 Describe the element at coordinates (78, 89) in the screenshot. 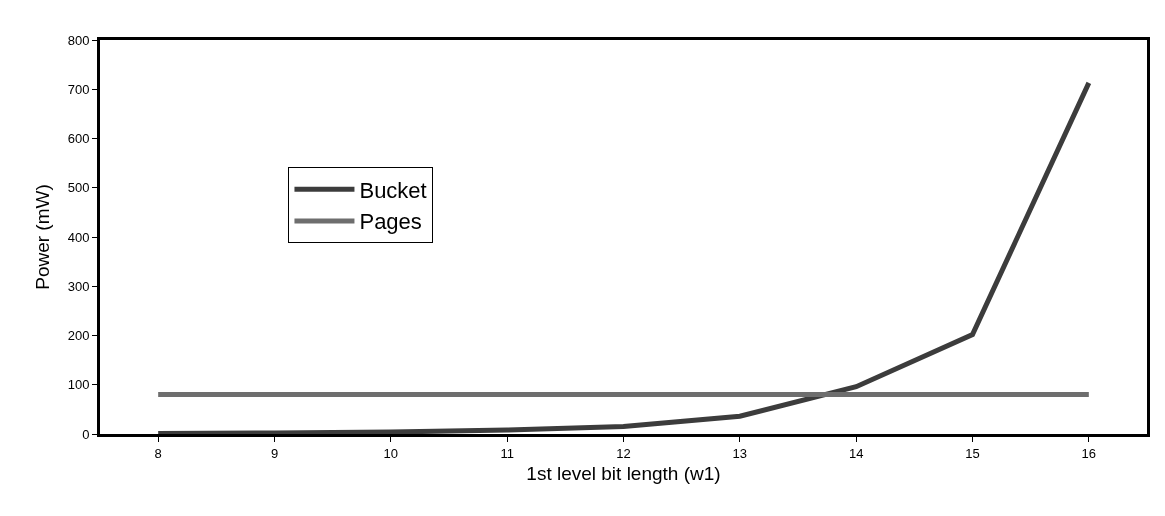

I see `y-tick-label: 700` at that location.